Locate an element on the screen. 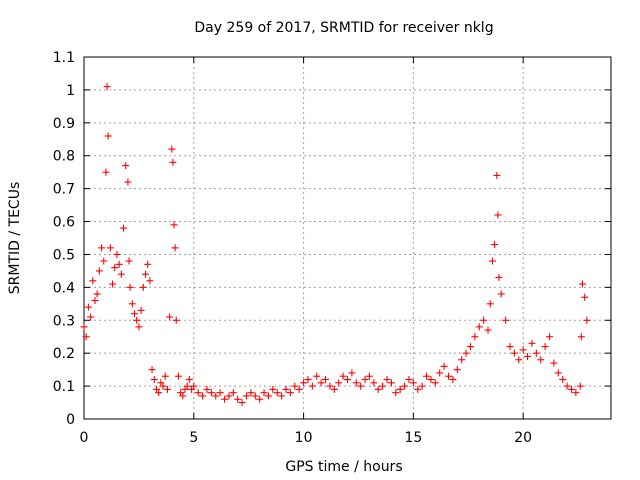 The image size is (640, 480). y-tick-label: 0.5 is located at coordinates (64, 255).